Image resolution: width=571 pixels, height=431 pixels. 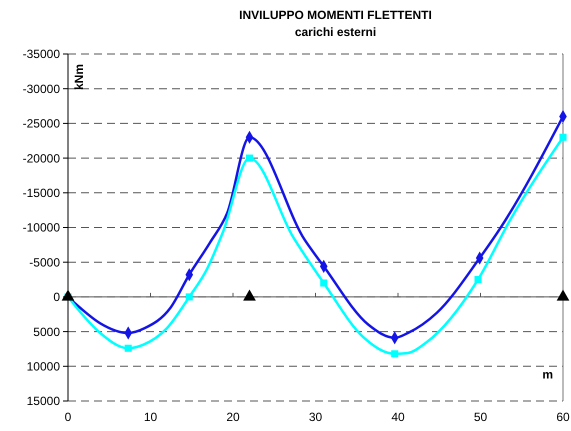 I want to click on y-tick-label: 0, so click(x=56, y=297).